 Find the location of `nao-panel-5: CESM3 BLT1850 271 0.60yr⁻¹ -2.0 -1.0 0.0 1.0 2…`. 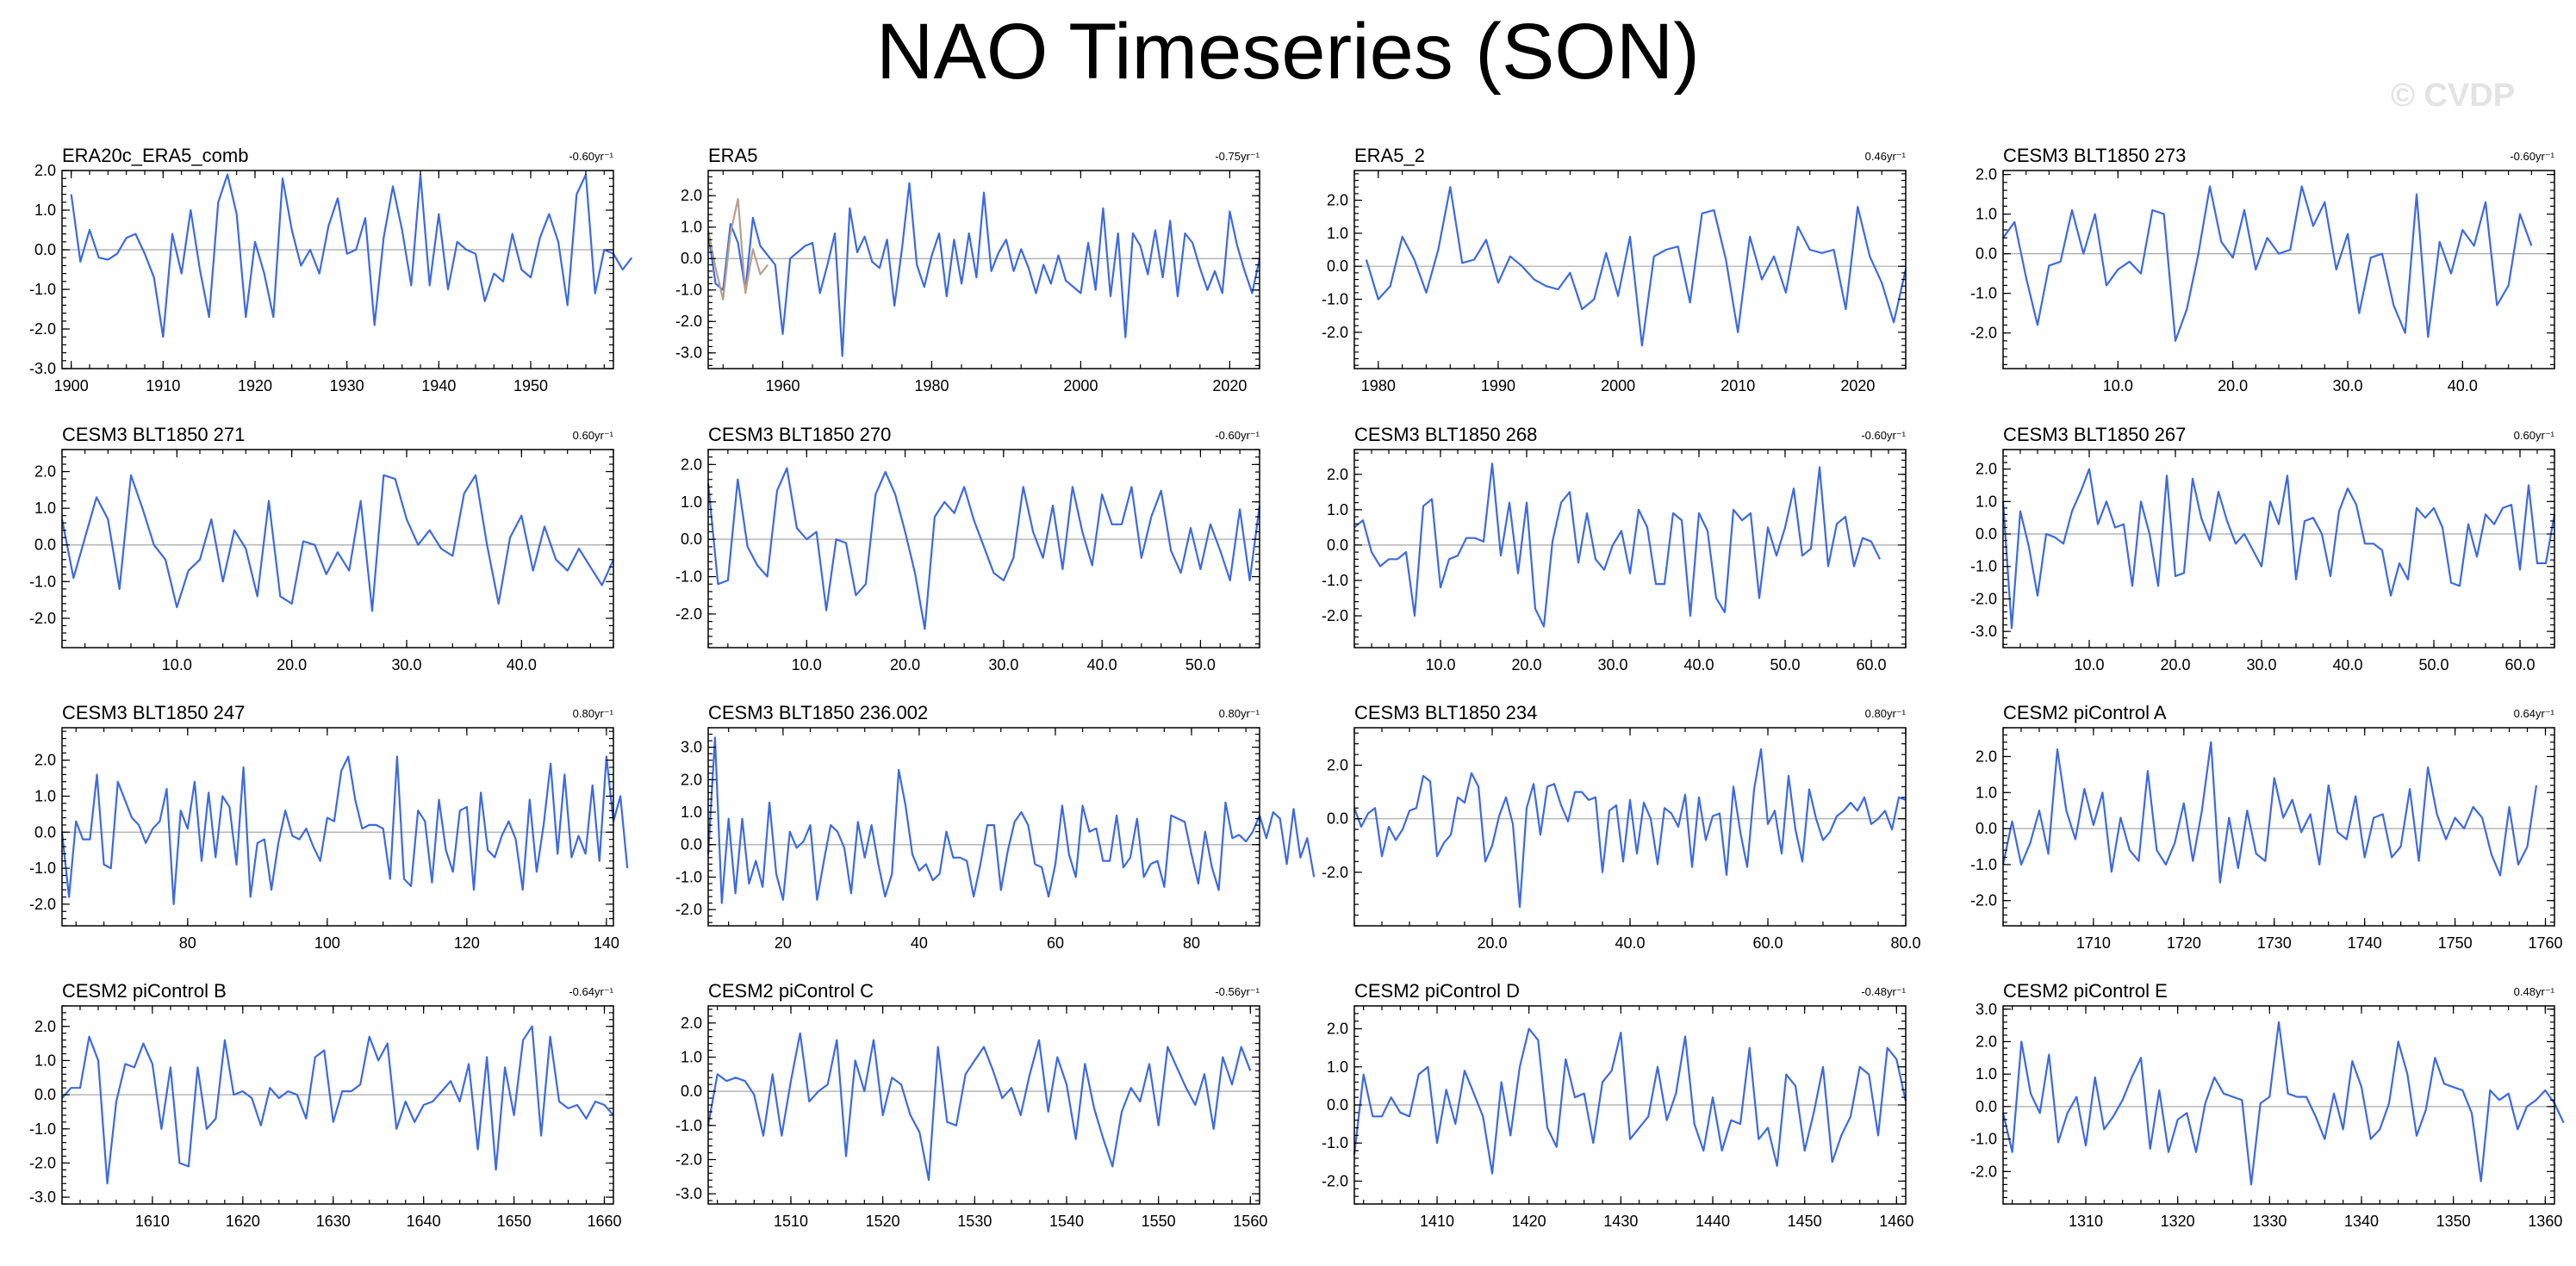

nao-panel-5: CESM3 BLT1850 271 0.60yr⁻¹ -2.0 -1.0 0.0 1.0 2… is located at coordinates (322, 549).